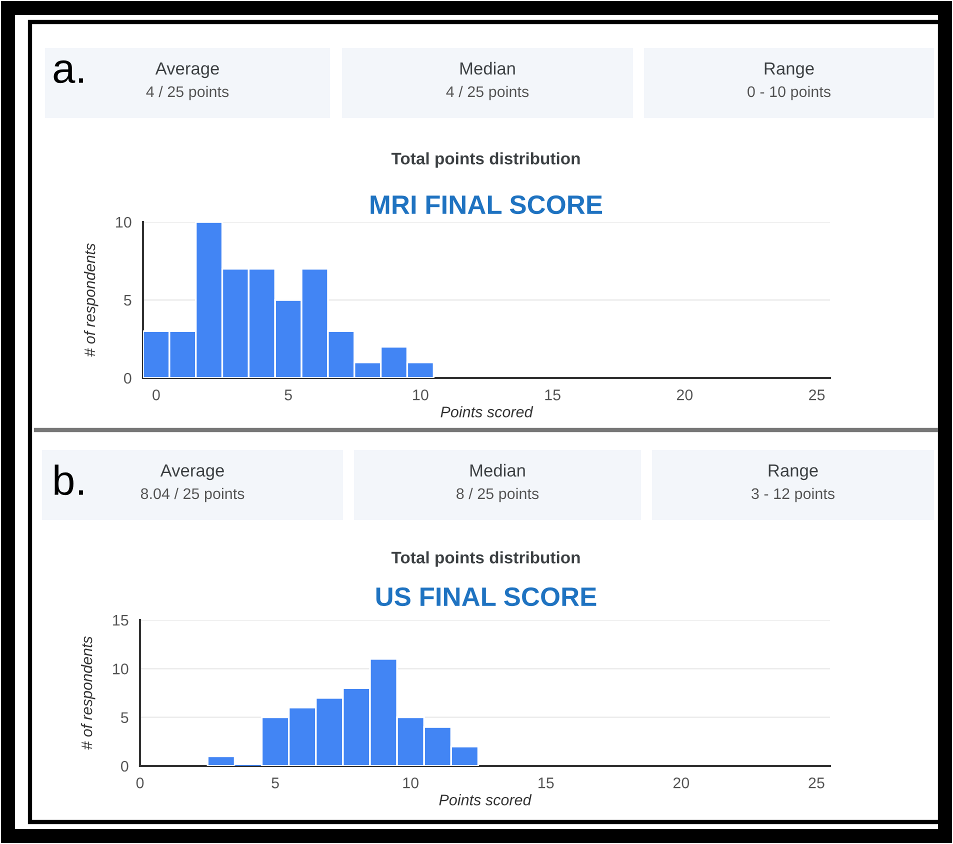  Describe the element at coordinates (68, 72) in the screenshot. I see `text: a.` at that location.